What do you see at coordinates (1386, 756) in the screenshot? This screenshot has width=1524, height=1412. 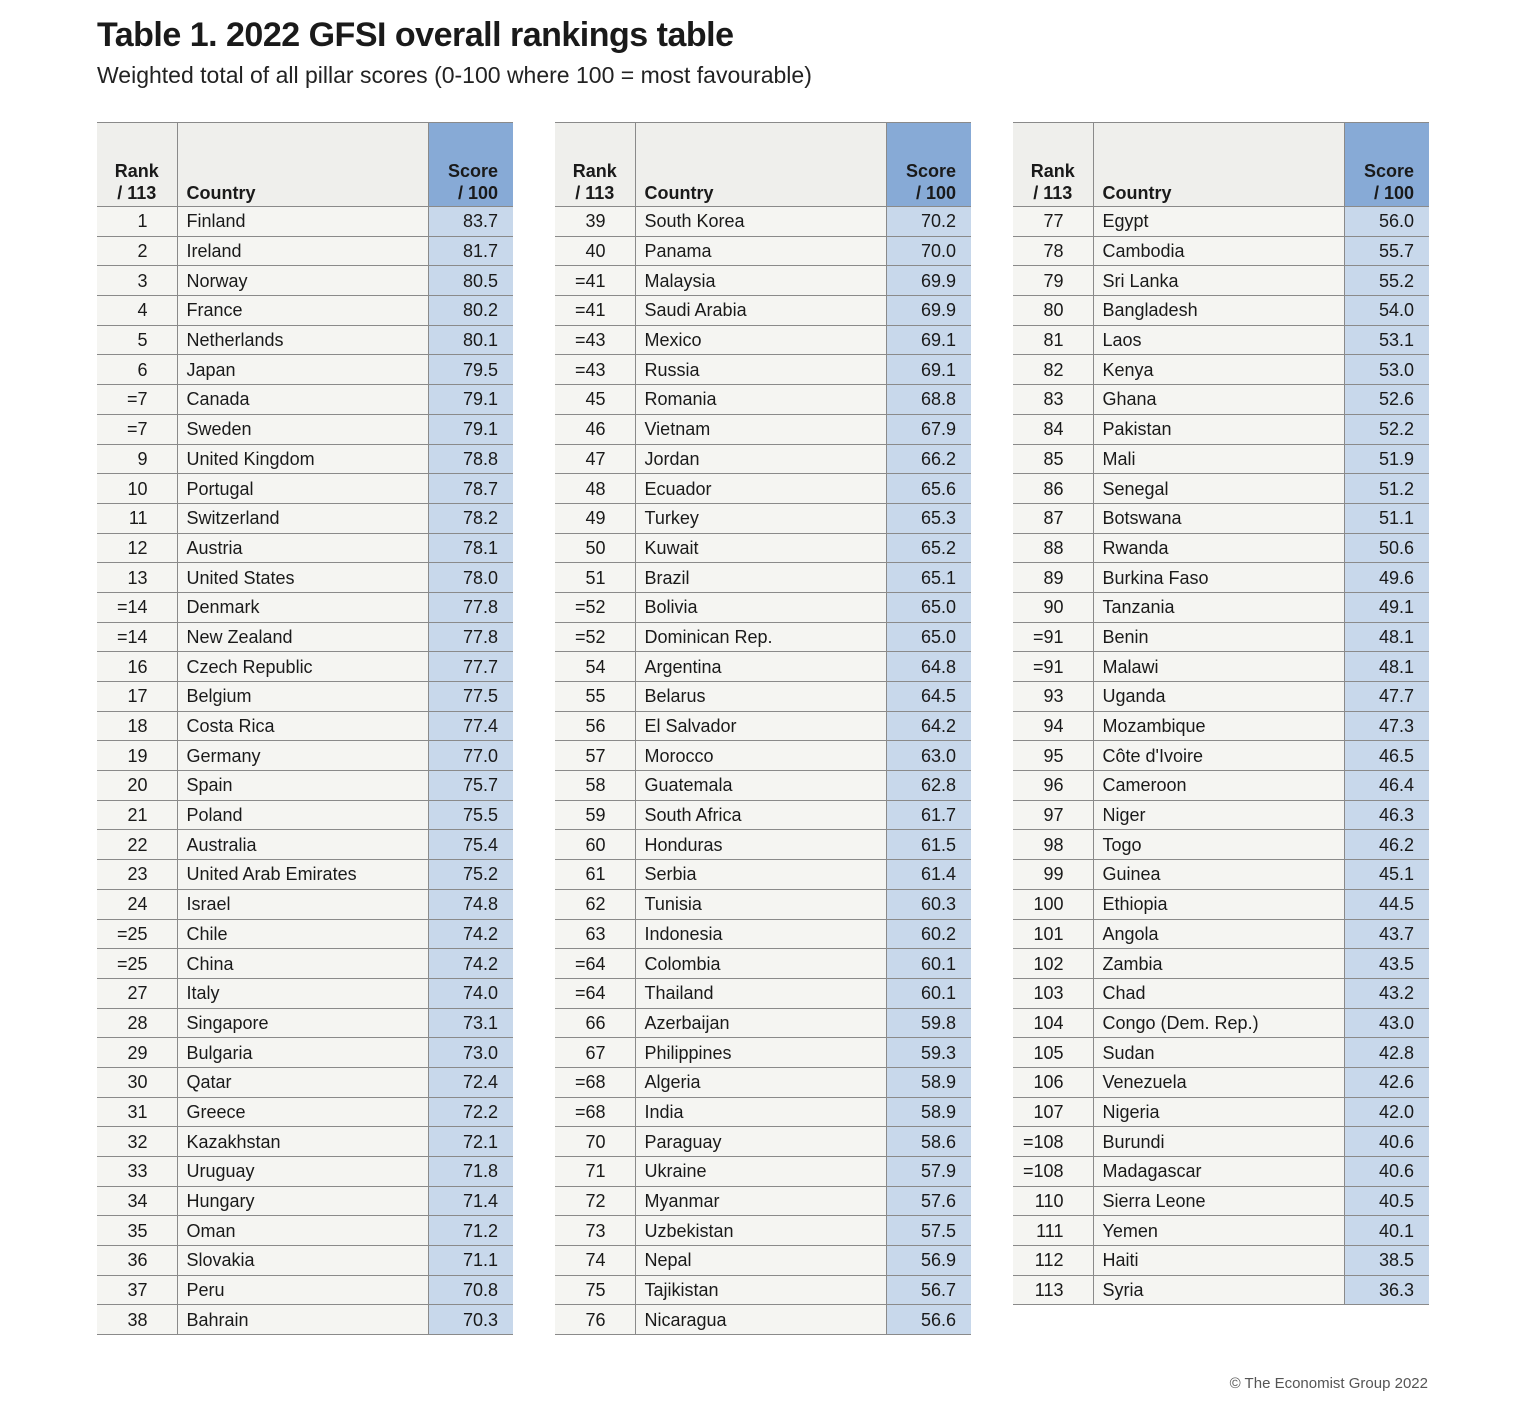 I see `score-cell: 46.5` at bounding box center [1386, 756].